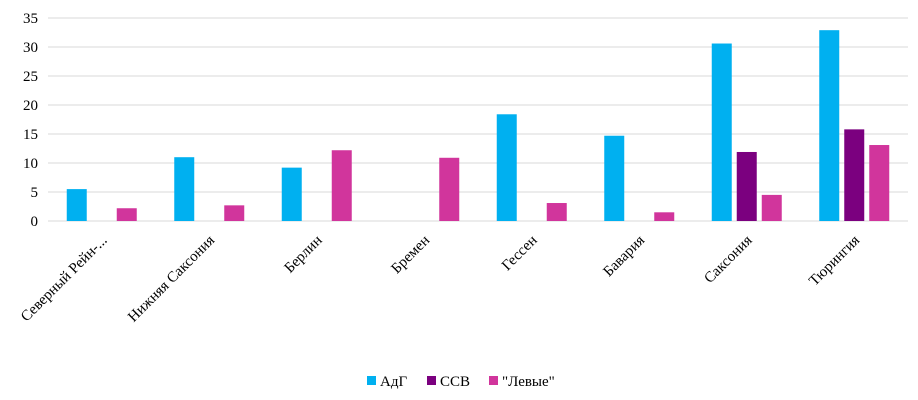 The height and width of the screenshot is (400, 918). I want to click on y-tick-label: 0, so click(35, 222).